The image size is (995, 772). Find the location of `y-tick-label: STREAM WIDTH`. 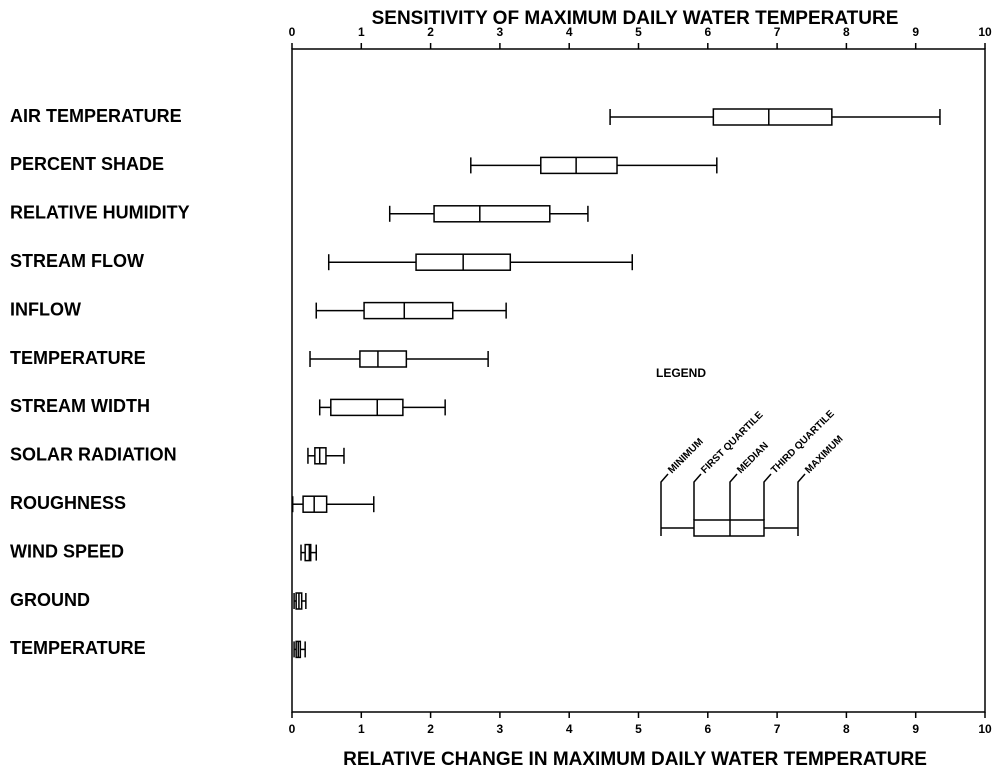

y-tick-label: STREAM WIDTH is located at coordinates (80, 406).